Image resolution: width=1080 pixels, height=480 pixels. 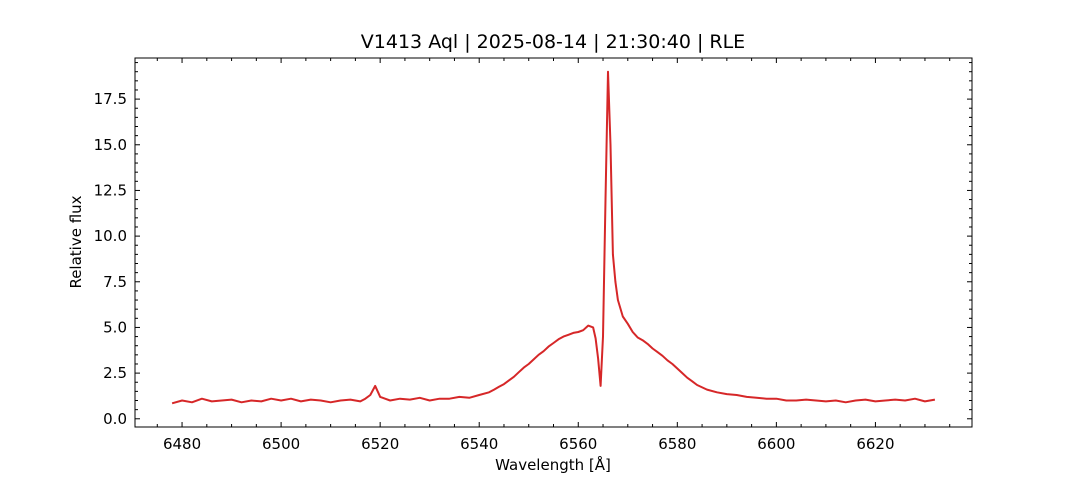 I want to click on y-tick-label: 7.5, so click(x=115, y=282).